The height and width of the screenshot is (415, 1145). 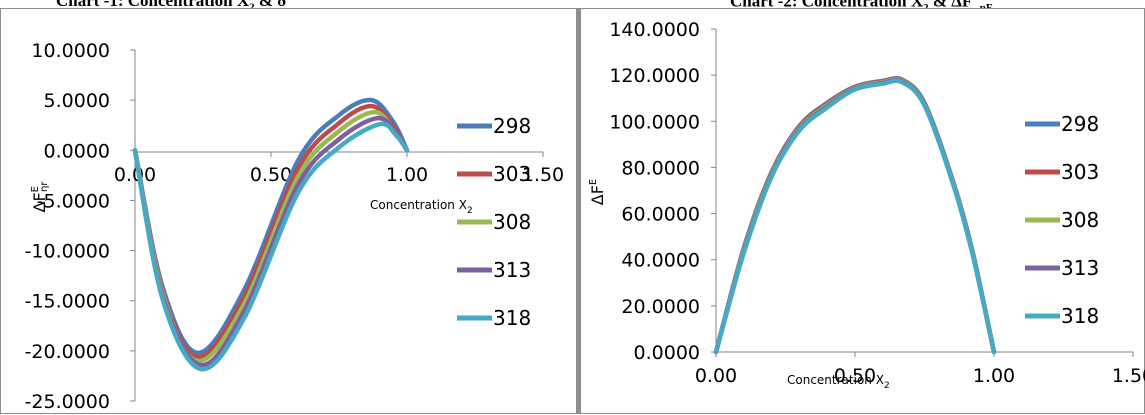 What do you see at coordinates (578, 211) in the screenshot?
I see `chart-divider` at bounding box center [578, 211].